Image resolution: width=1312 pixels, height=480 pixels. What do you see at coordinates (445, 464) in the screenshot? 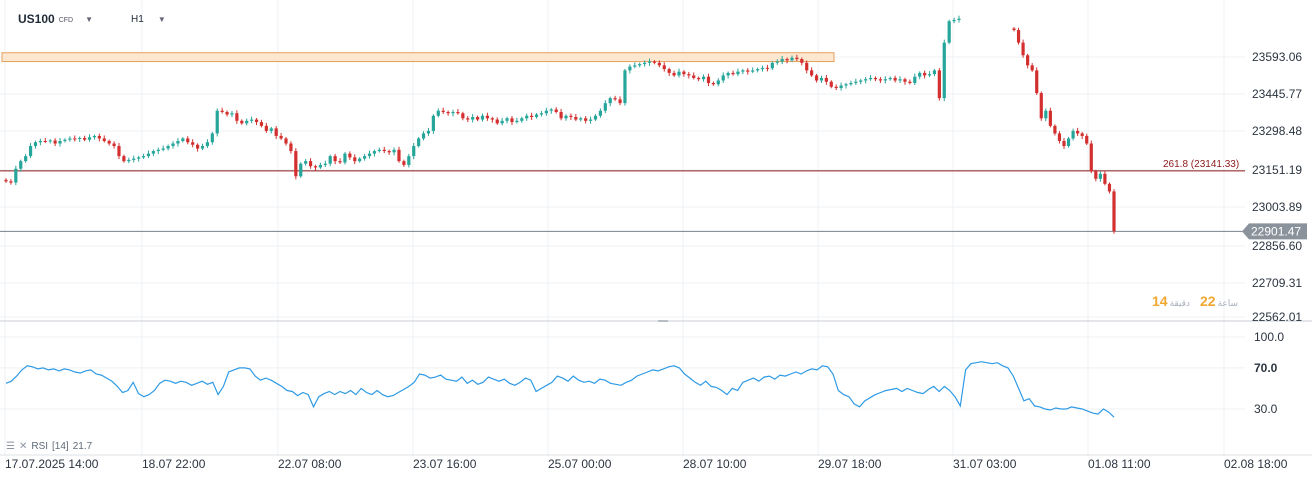
I see `time-axis-label-3: 23.07 16:00` at bounding box center [445, 464].